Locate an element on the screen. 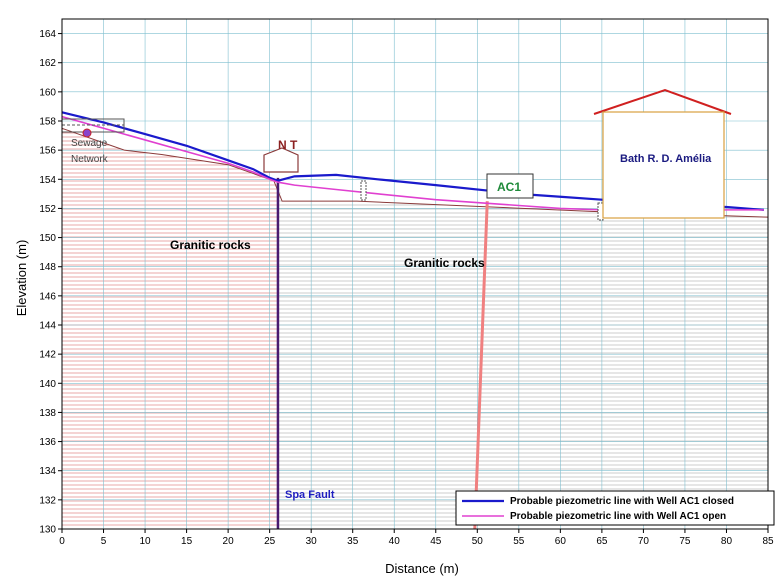 The image size is (783, 579). y-tick-label: 134 is located at coordinates (47, 471).